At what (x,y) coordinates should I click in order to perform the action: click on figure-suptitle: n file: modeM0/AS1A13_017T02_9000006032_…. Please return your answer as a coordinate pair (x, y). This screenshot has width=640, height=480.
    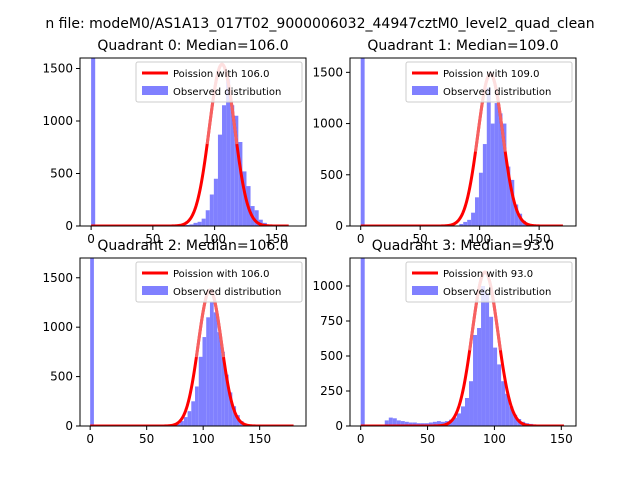
    Looking at the image, I should click on (319, 24).